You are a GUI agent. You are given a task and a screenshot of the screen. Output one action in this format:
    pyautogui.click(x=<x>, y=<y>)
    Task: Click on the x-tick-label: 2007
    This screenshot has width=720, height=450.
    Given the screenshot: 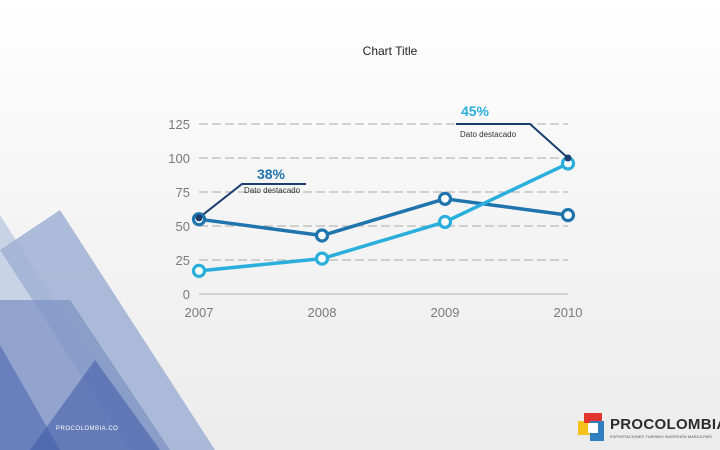 What is the action you would take?
    pyautogui.click(x=199, y=312)
    